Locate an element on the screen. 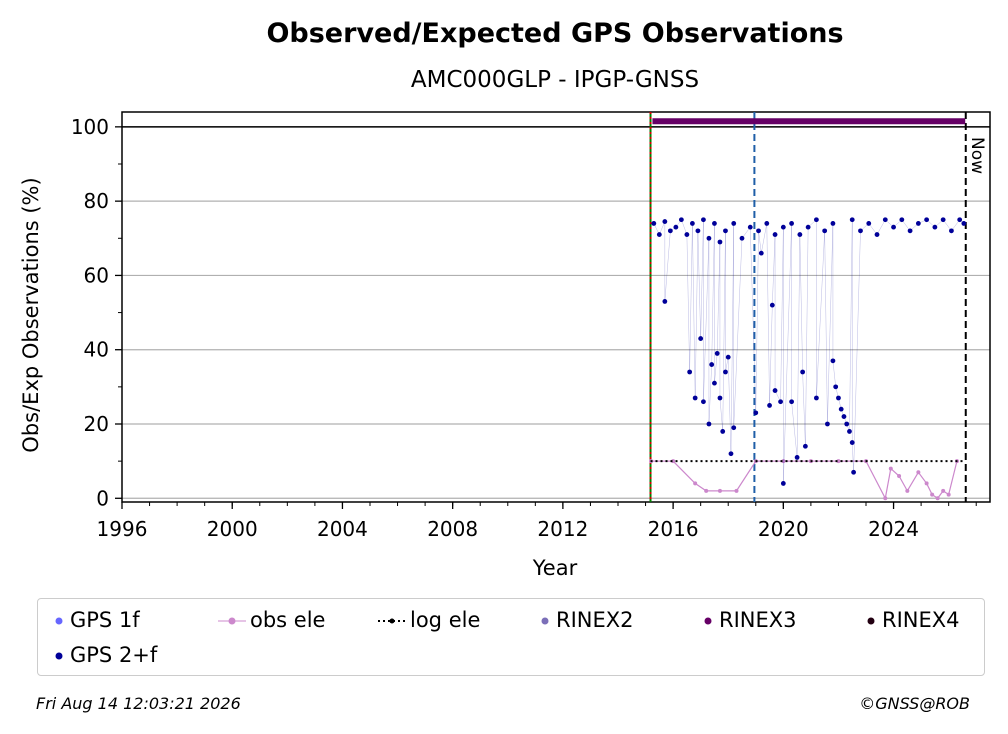 Image resolution: width=1008 pixels, height=734 pixels. legend-marker-dotted-line-icon is located at coordinates (392, 621).